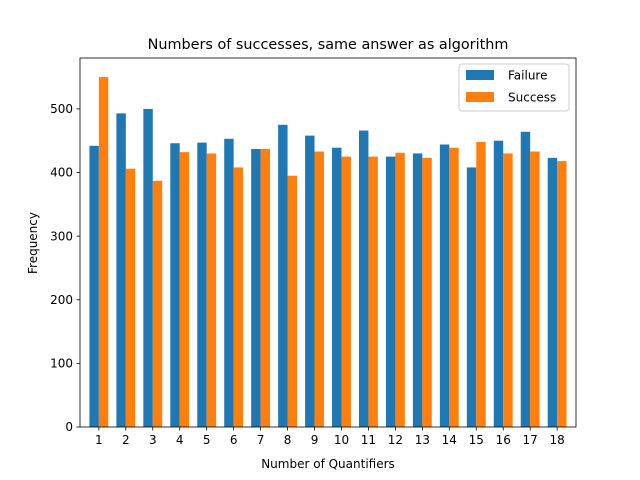  What do you see at coordinates (449, 440) in the screenshot?
I see `x-tick-label: 14` at bounding box center [449, 440].